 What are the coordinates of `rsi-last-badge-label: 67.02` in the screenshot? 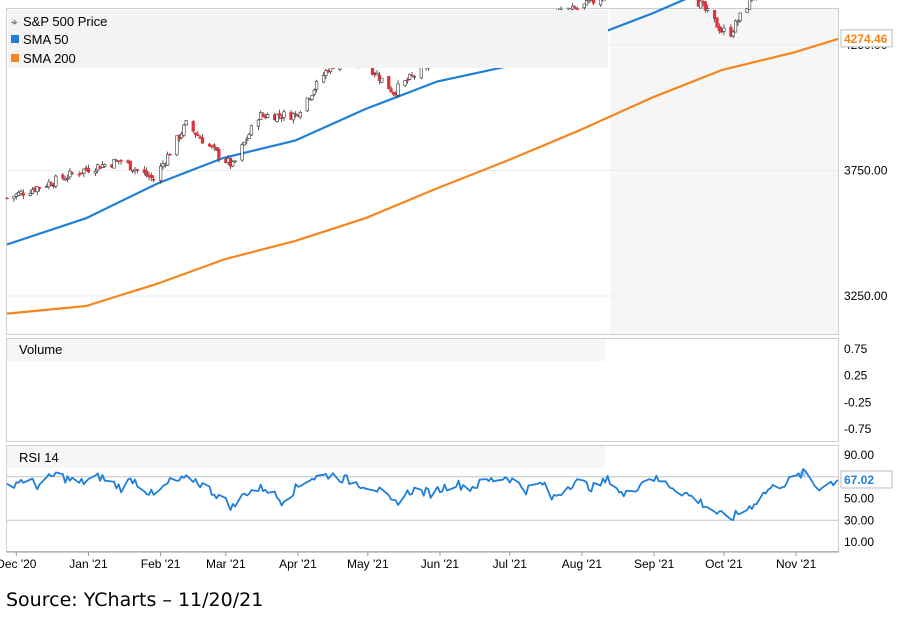 It's located at (859, 480).